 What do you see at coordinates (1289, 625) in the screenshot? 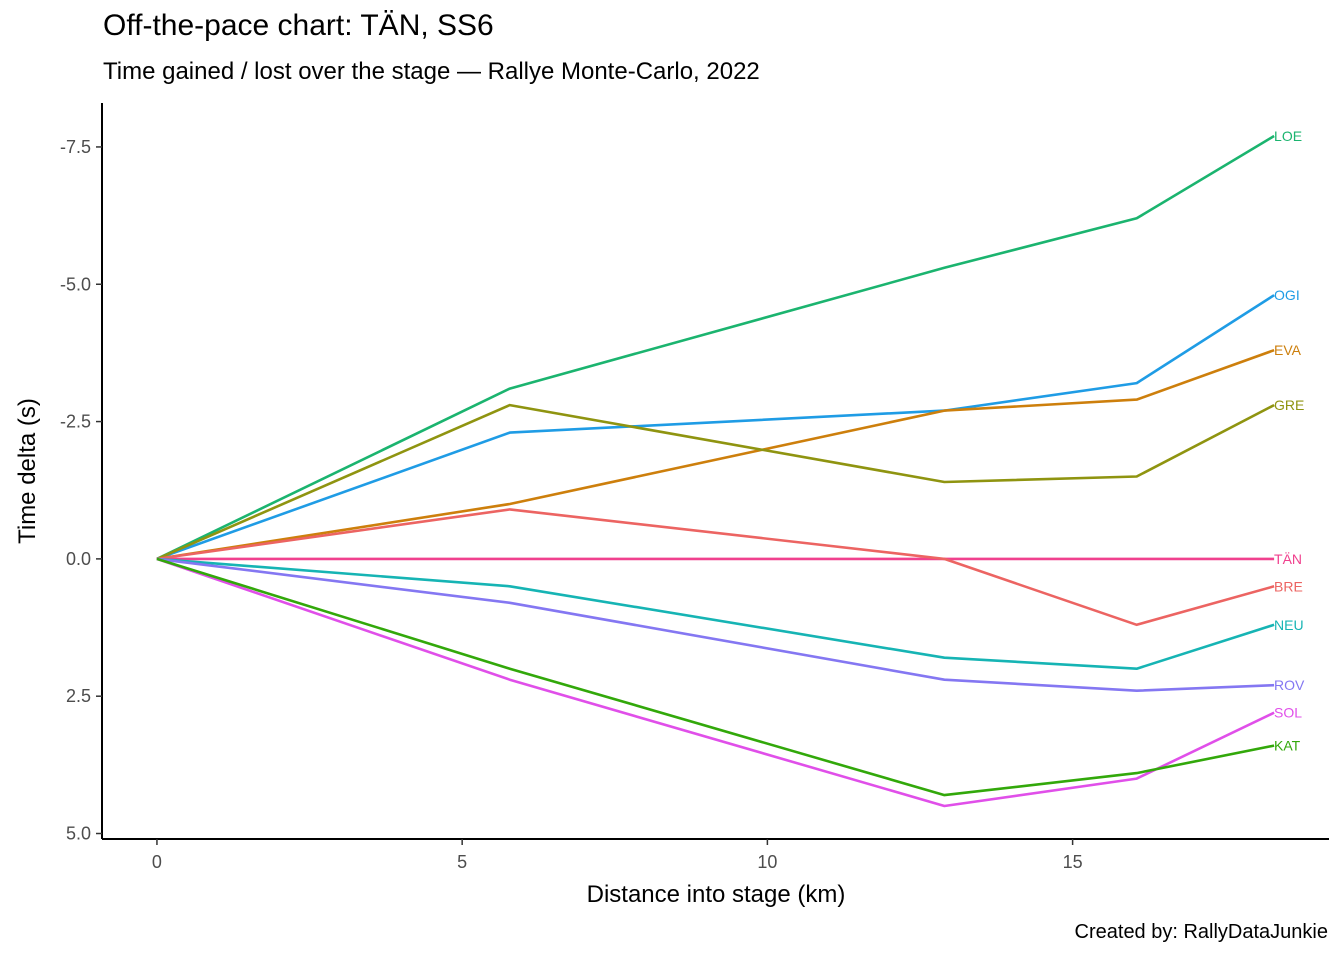
I see `series-end-label: NEU` at bounding box center [1289, 625].